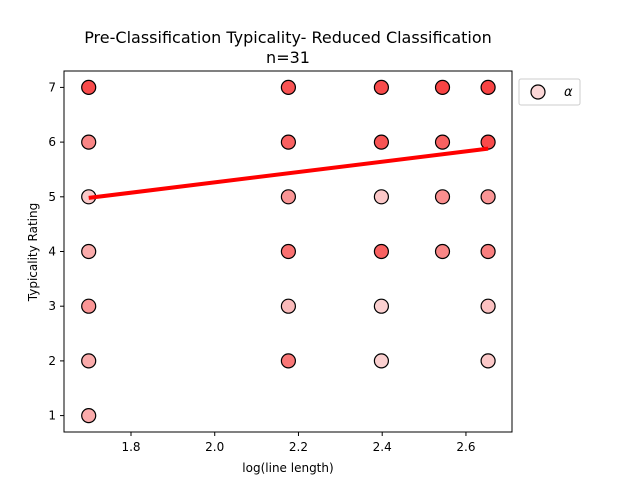 This screenshot has height=480, width=640. Describe the element at coordinates (52, 142) in the screenshot. I see `y-tick-label: 6` at that location.